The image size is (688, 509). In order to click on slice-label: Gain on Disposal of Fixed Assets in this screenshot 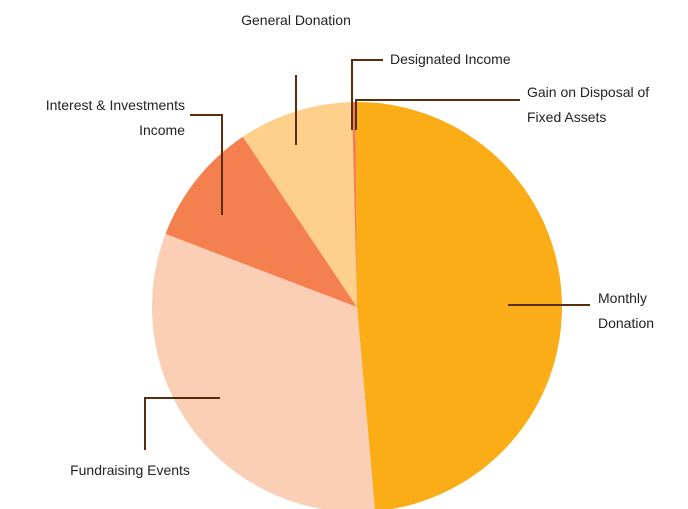, I will do `click(588, 104)`.